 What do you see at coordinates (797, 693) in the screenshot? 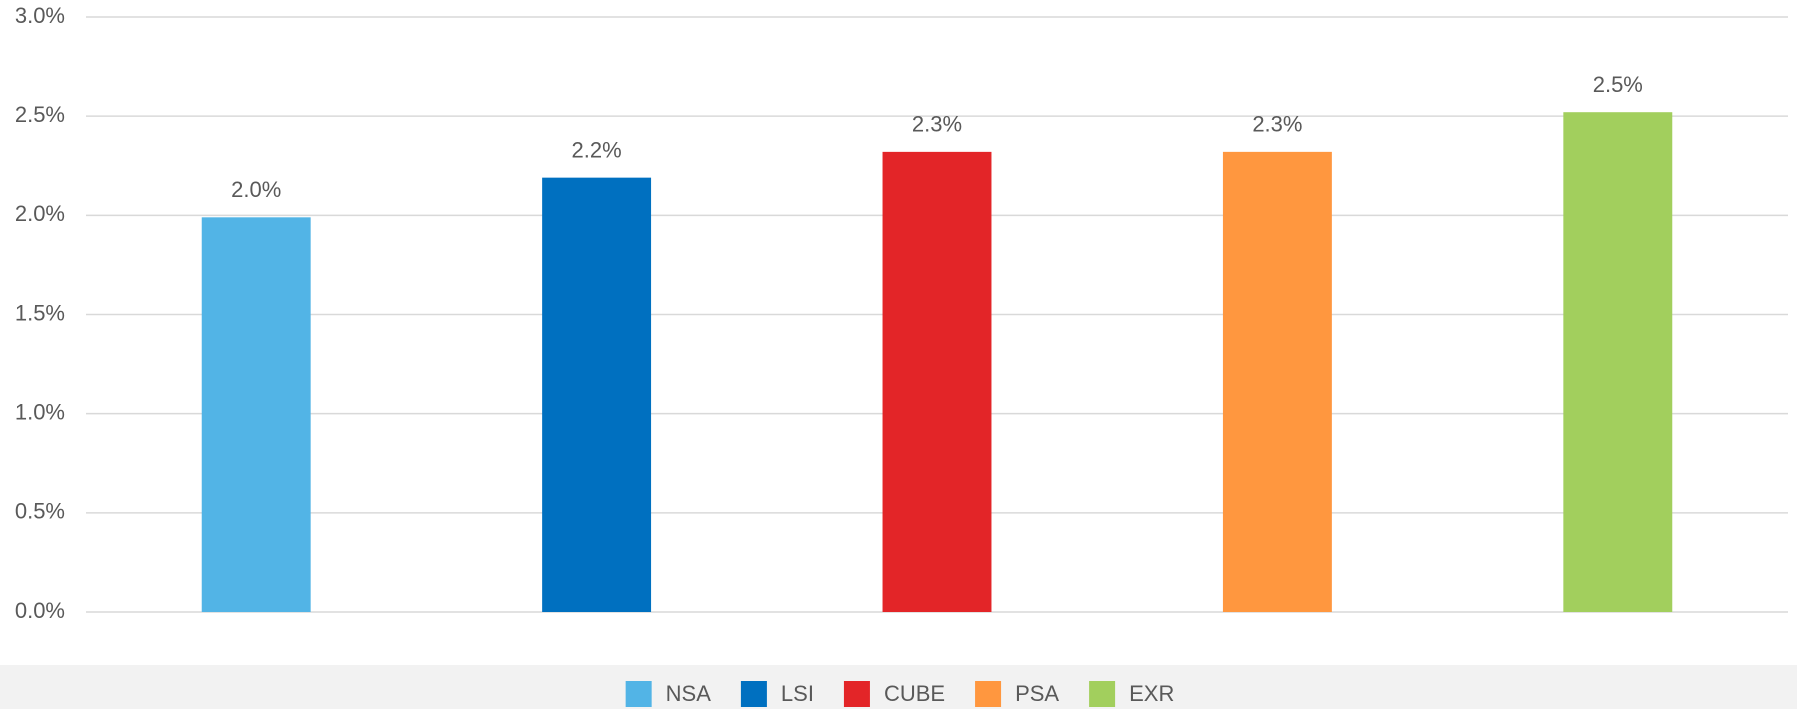
I see `legend-label: LSI` at bounding box center [797, 693].